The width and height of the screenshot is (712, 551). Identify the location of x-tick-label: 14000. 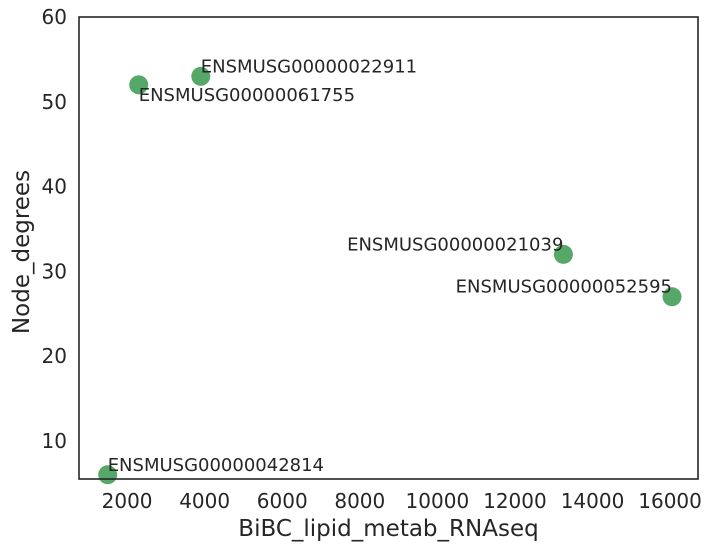
(593, 501).